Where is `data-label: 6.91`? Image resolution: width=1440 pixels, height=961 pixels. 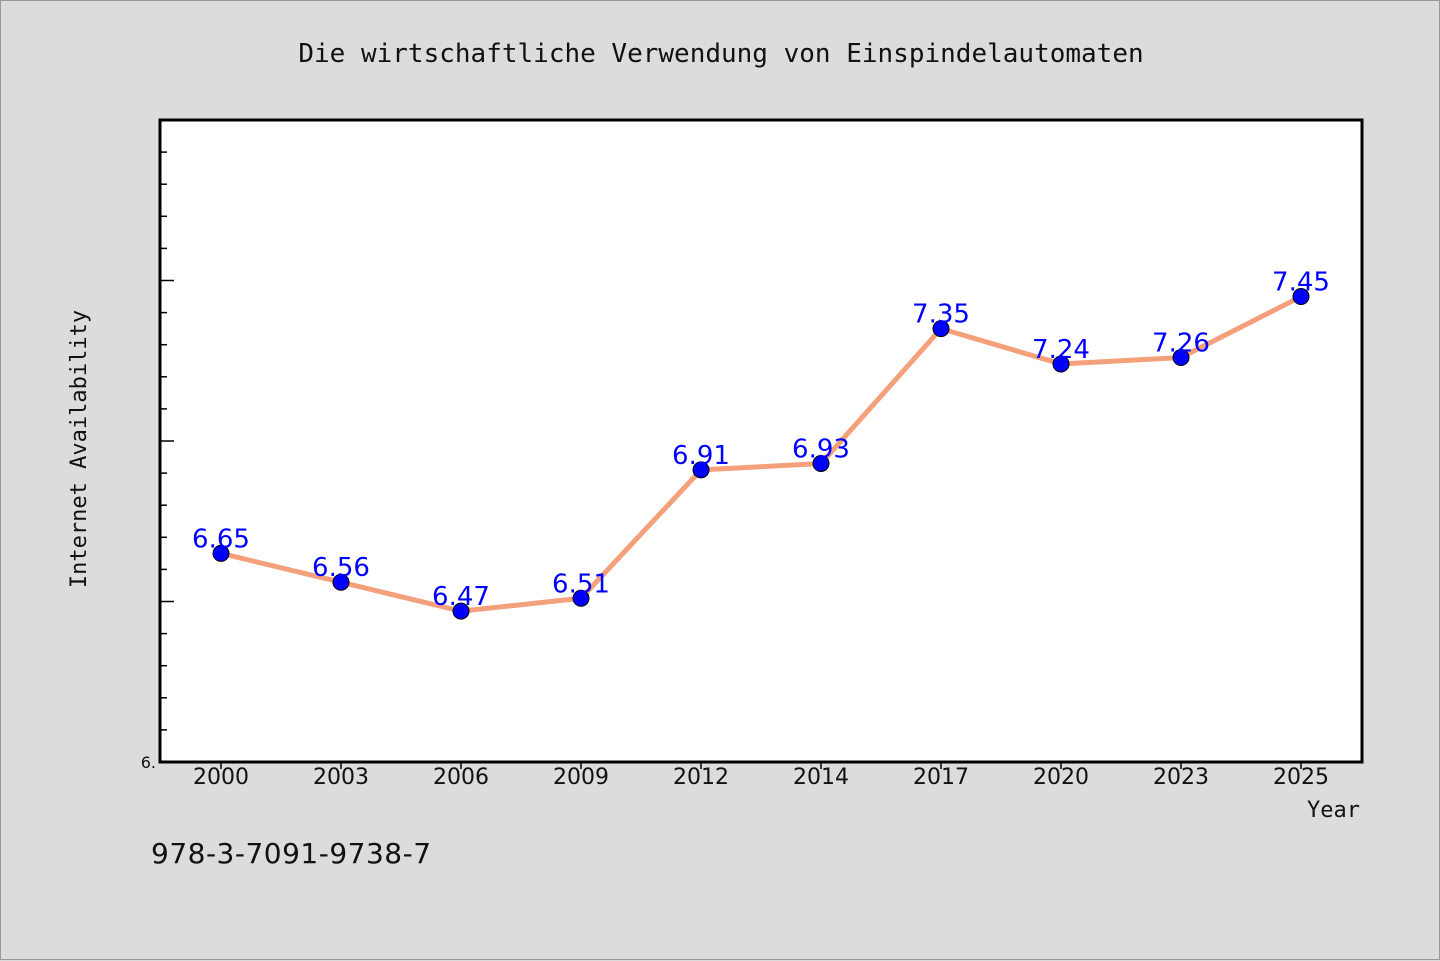 data-label: 6.91 is located at coordinates (701, 456).